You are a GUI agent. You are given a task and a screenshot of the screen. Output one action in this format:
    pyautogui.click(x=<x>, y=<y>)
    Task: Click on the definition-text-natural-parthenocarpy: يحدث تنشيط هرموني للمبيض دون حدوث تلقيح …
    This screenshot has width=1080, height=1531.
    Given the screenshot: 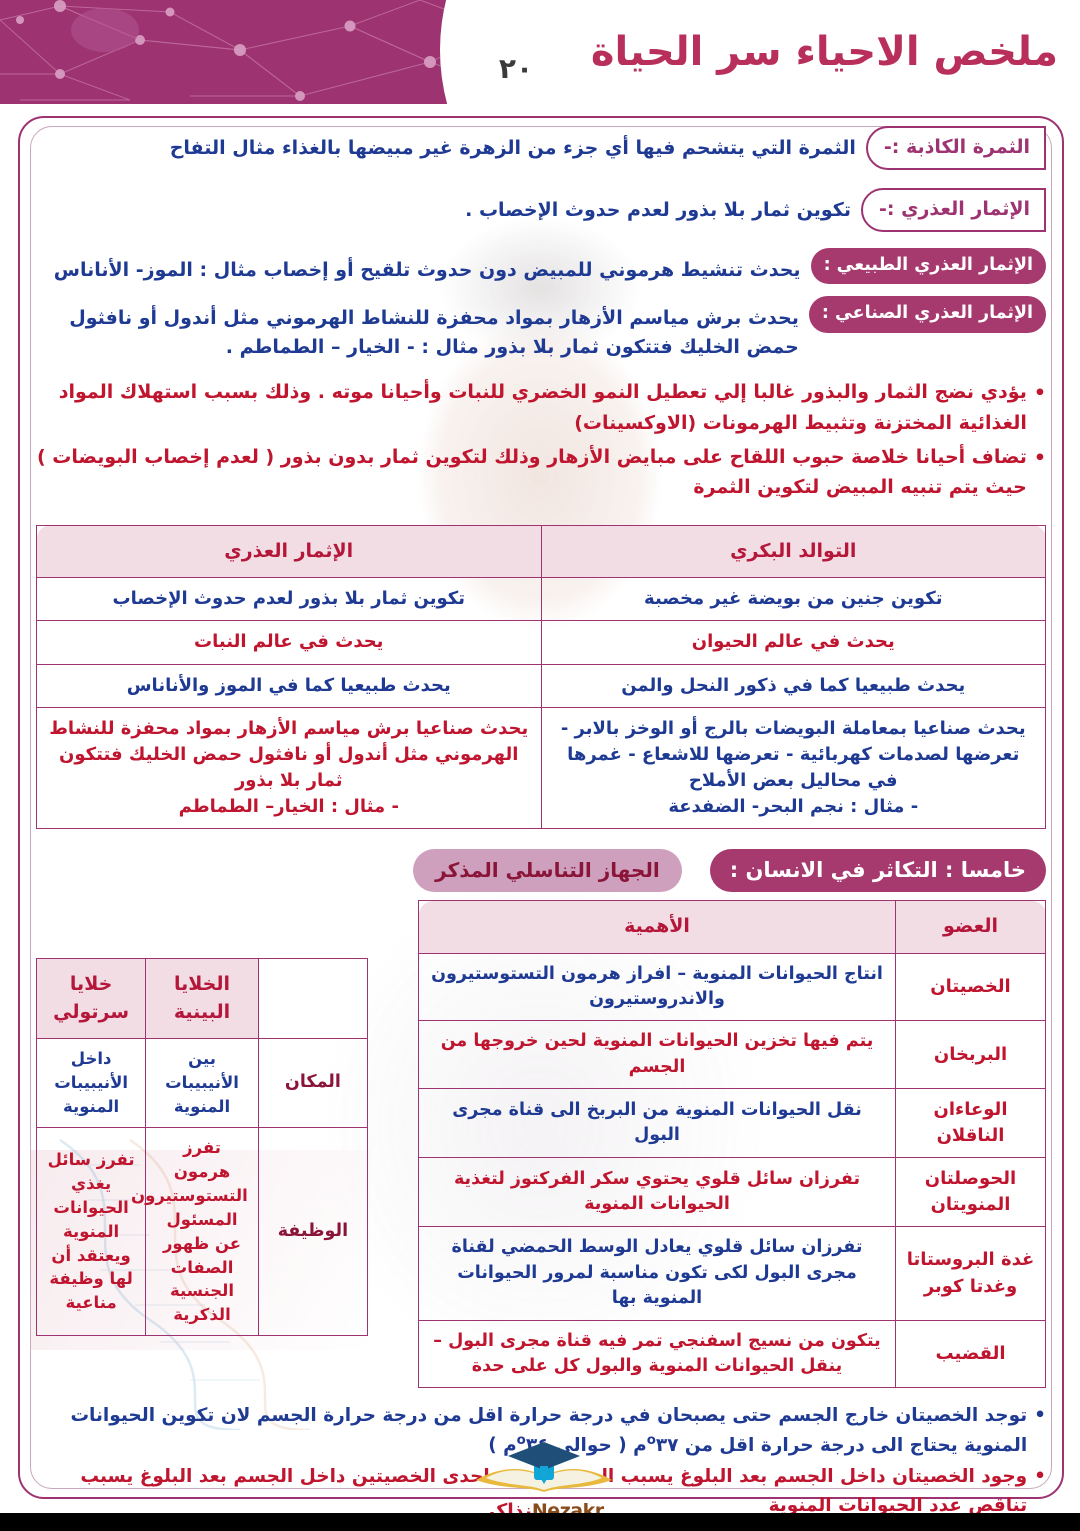 What is the action you would take?
    pyautogui.click(x=427, y=269)
    